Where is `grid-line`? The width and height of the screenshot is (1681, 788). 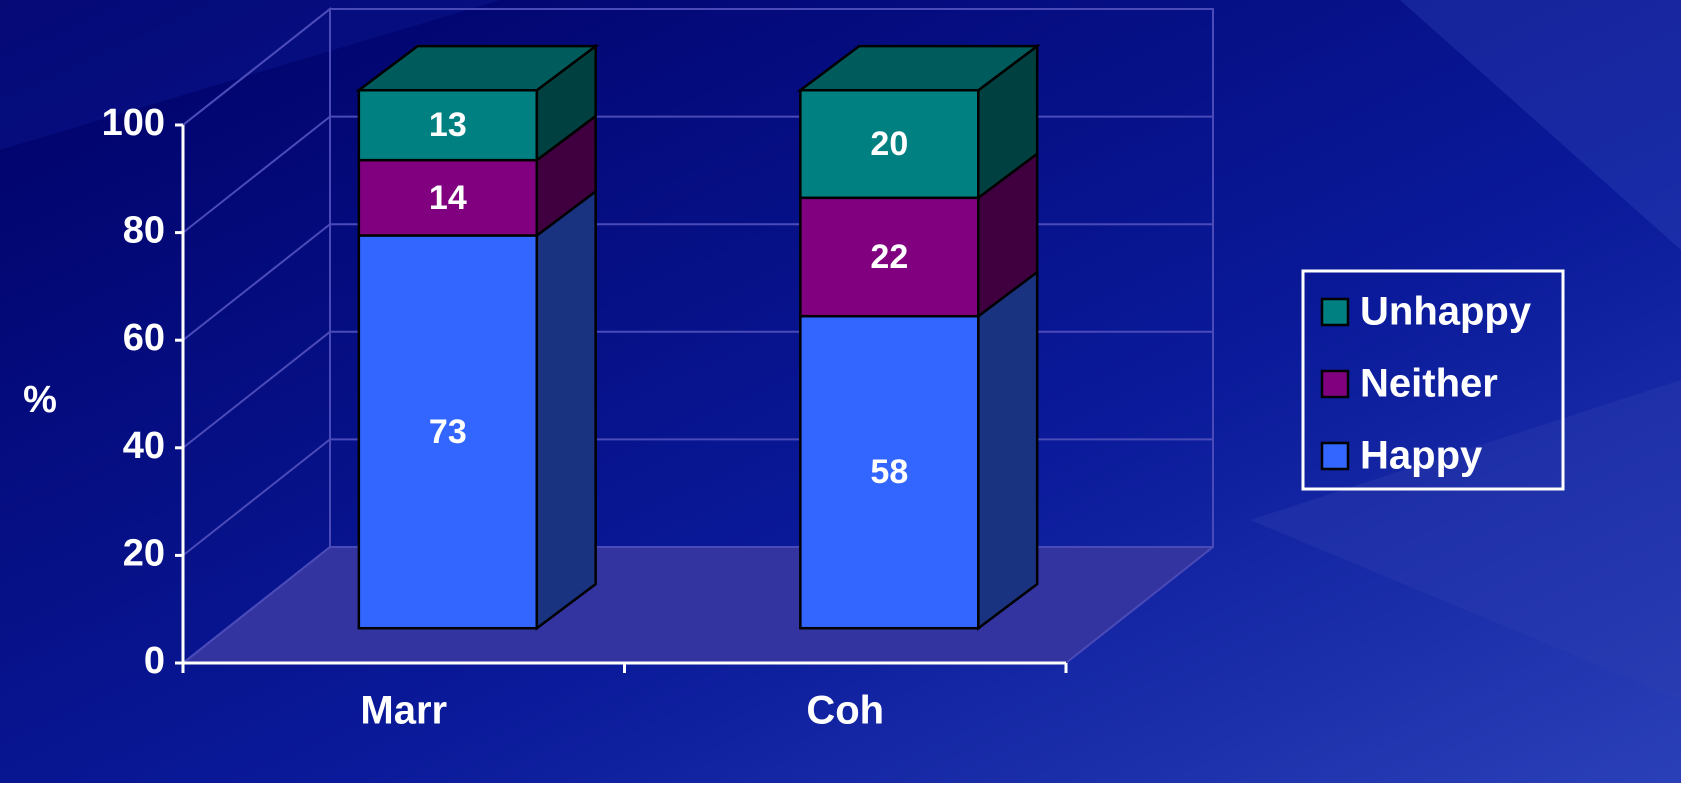
grid-line is located at coordinates (697, 67).